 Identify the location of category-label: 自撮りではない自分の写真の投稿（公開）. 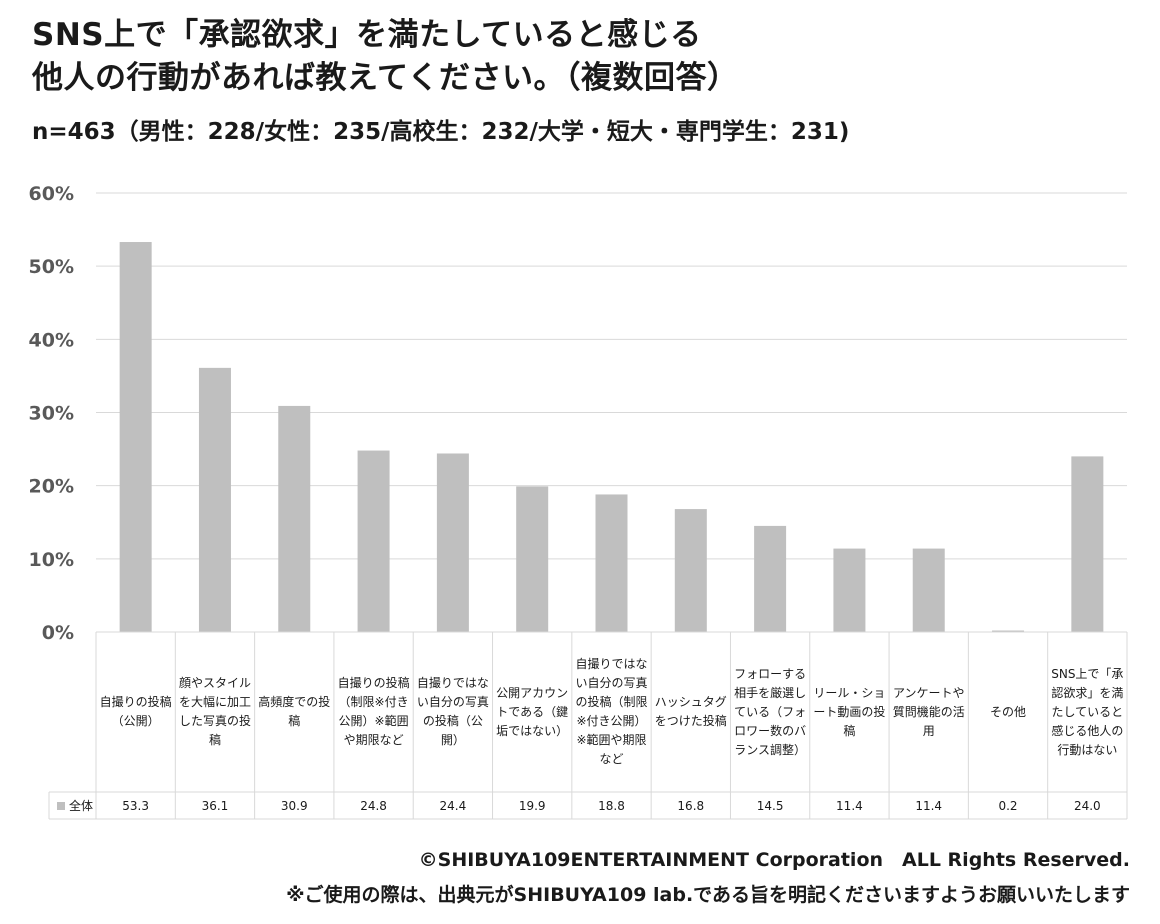
(452, 711).